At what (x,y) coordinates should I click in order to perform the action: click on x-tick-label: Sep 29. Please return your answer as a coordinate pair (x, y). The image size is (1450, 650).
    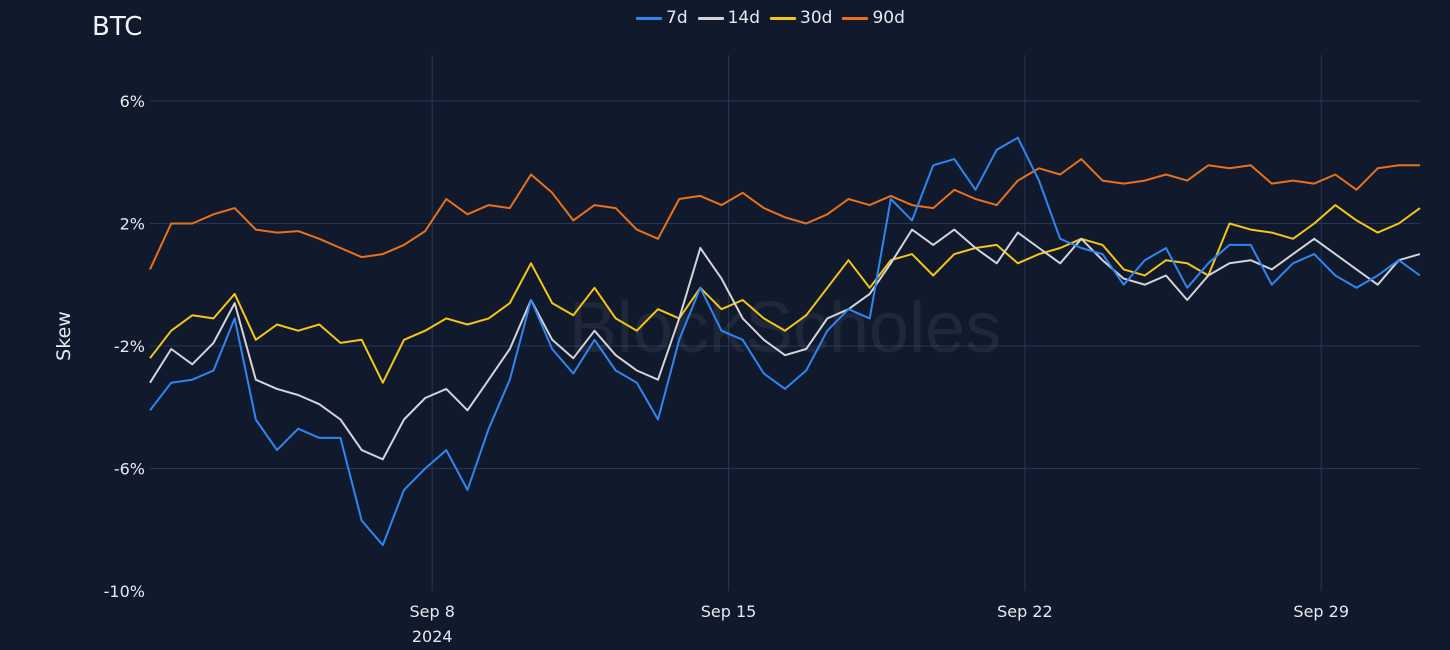
    Looking at the image, I should click on (1321, 611).